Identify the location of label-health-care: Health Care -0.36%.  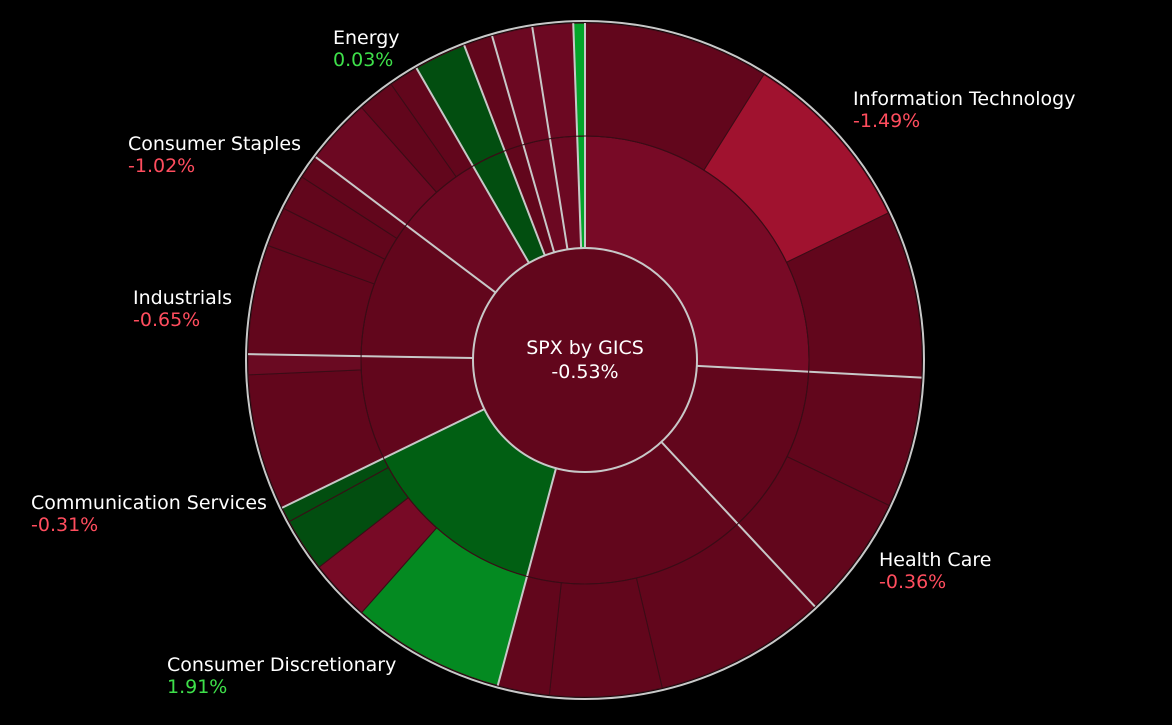
(935, 571).